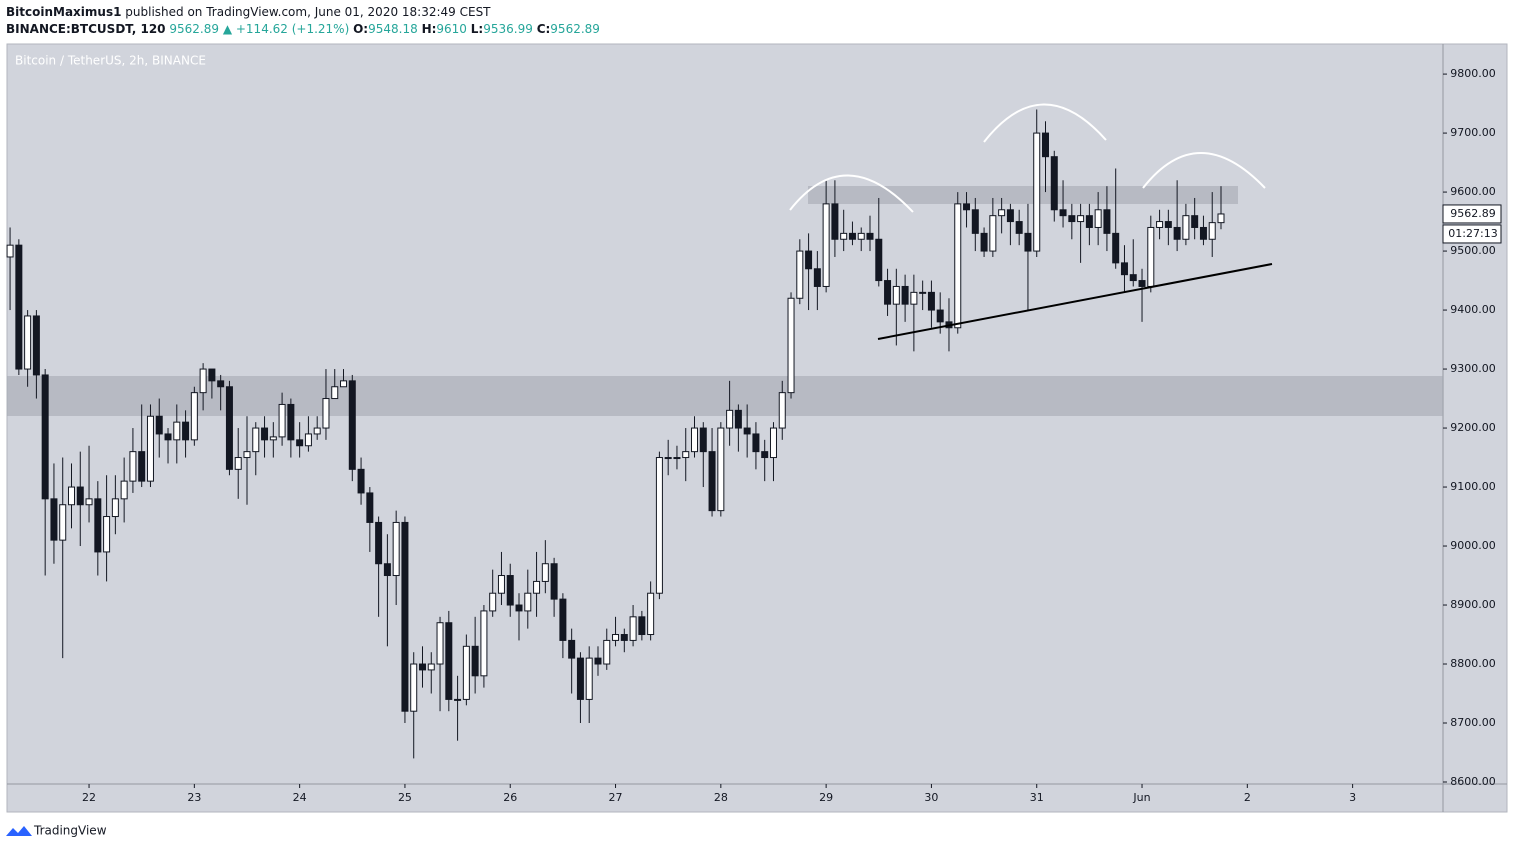 This screenshot has height=849, width=1515. Describe the element at coordinates (1141, 797) in the screenshot. I see `x-tick-label: Jun` at that location.